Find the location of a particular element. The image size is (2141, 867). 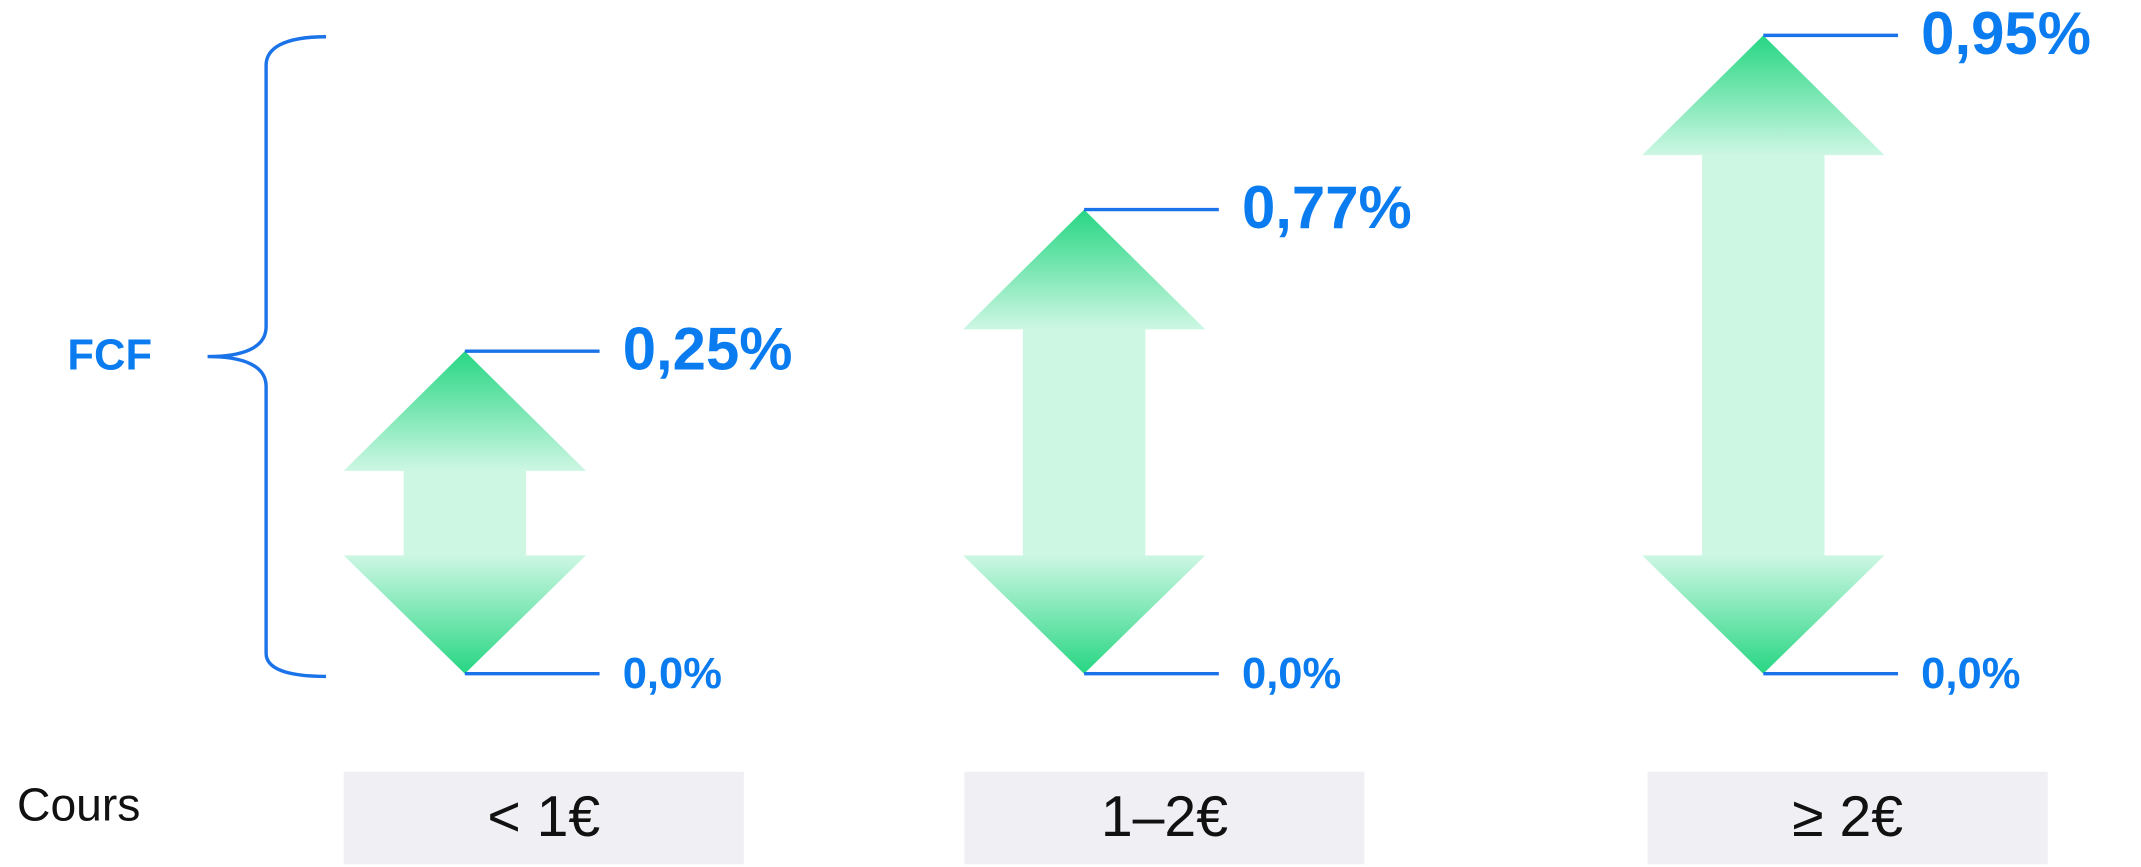

price-label: ≥ 2€ is located at coordinates (1847, 817).